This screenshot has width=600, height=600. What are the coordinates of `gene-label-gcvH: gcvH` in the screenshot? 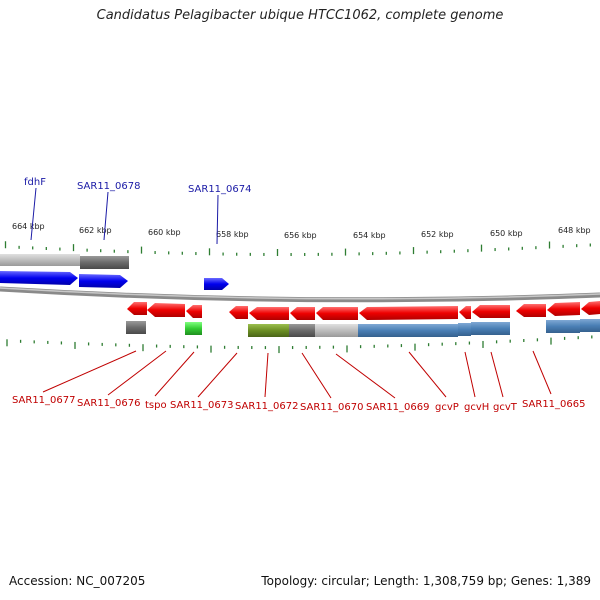 It's located at (476, 407).